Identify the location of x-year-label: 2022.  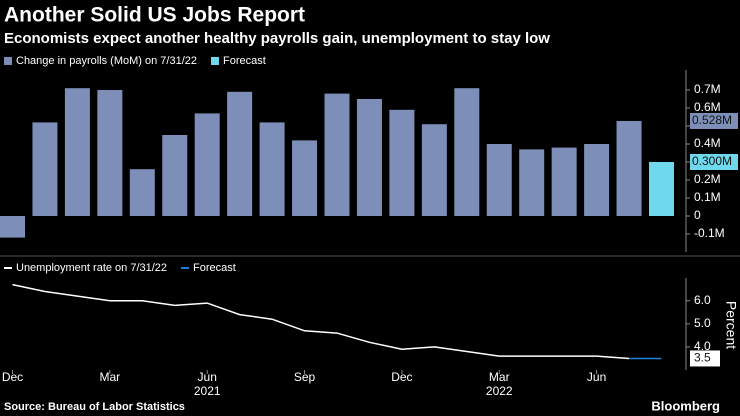
(499, 391).